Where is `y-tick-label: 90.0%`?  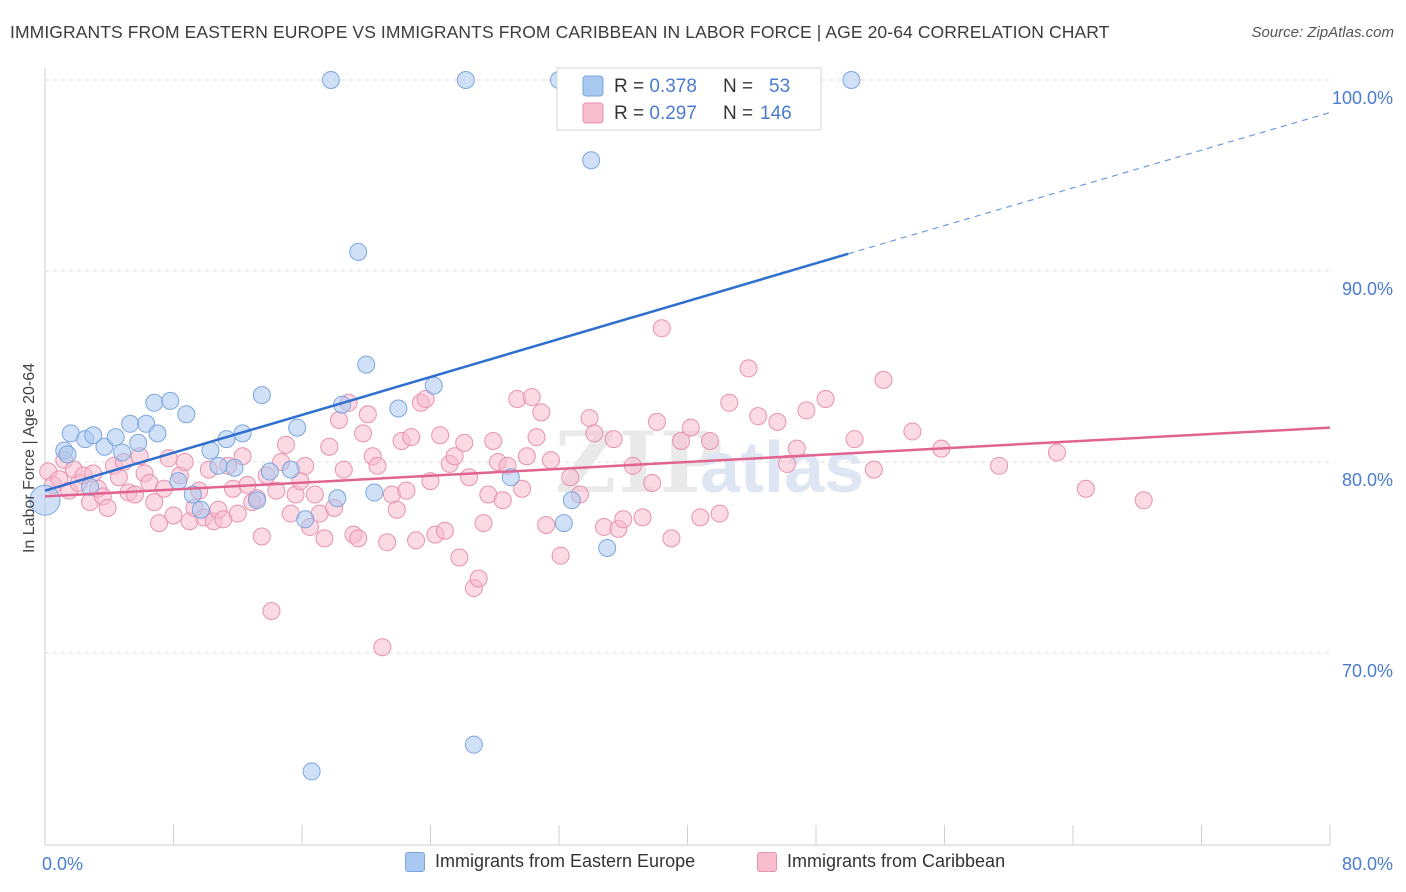 y-tick-label: 90.0% is located at coordinates (1367, 289).